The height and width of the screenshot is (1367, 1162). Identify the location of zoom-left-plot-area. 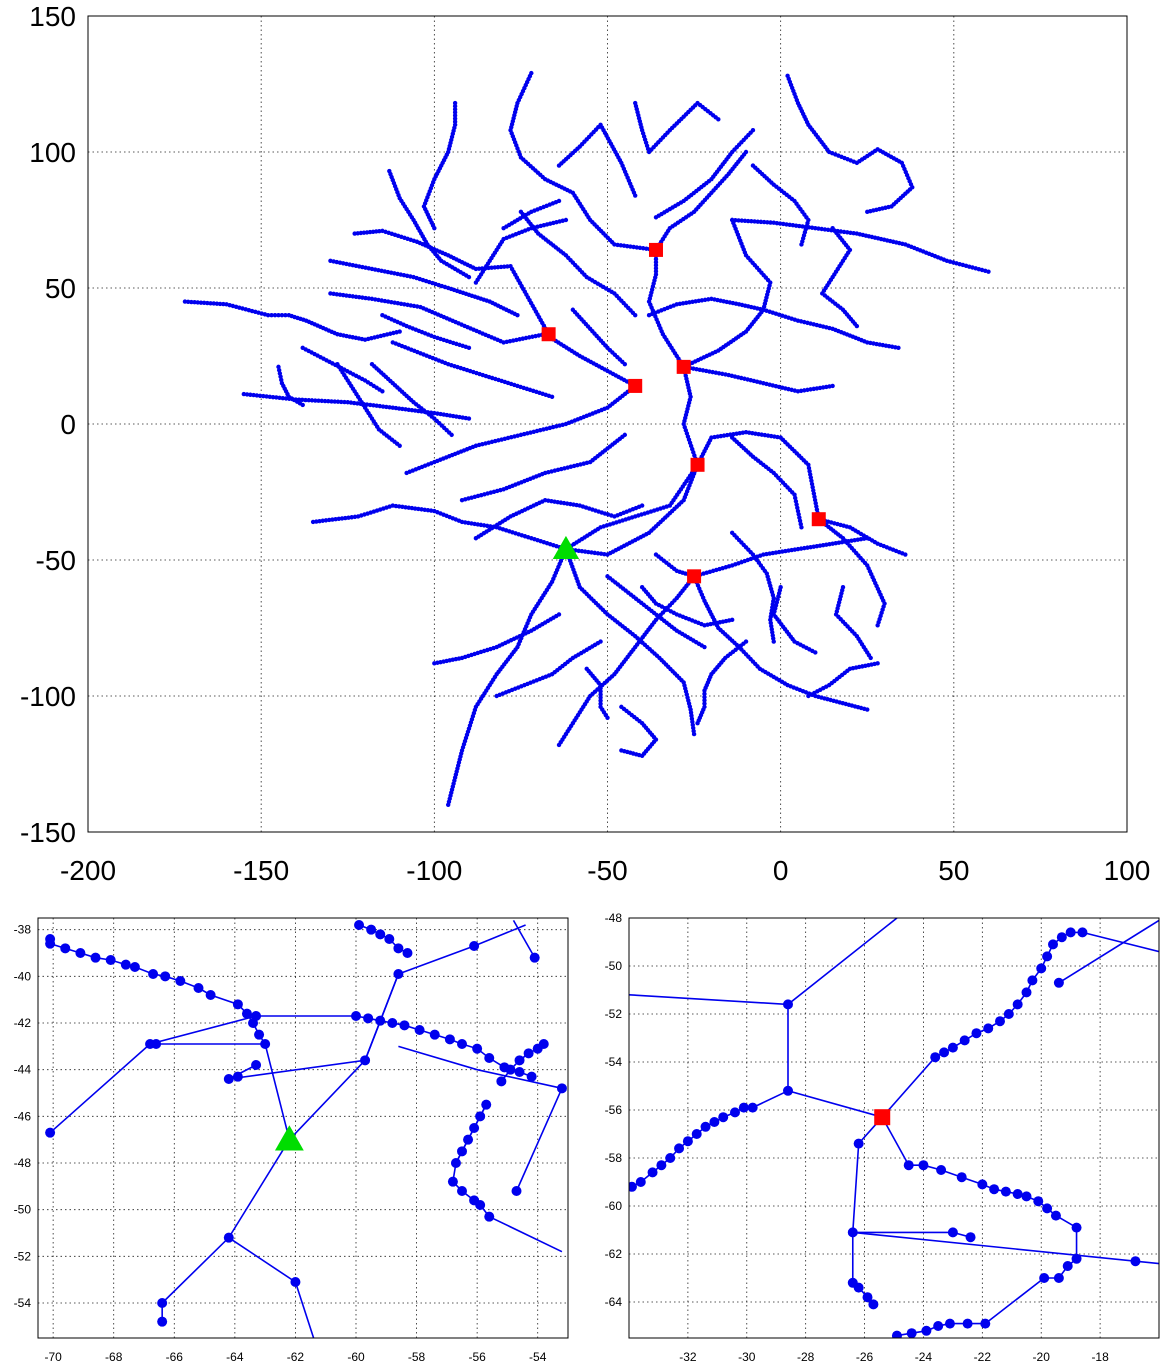
(306, 1128).